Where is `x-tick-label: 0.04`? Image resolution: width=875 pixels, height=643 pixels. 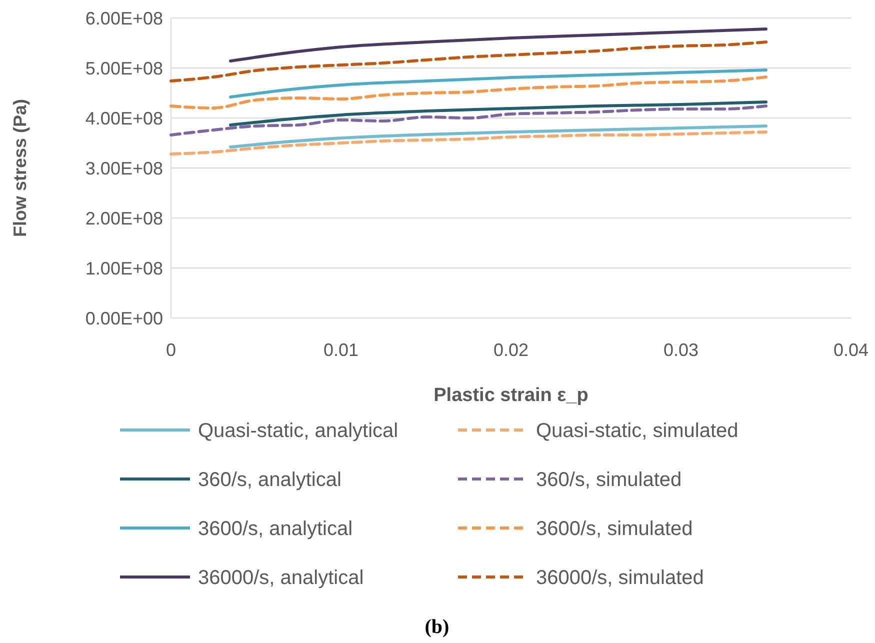
x-tick-label: 0.04 is located at coordinates (851, 350).